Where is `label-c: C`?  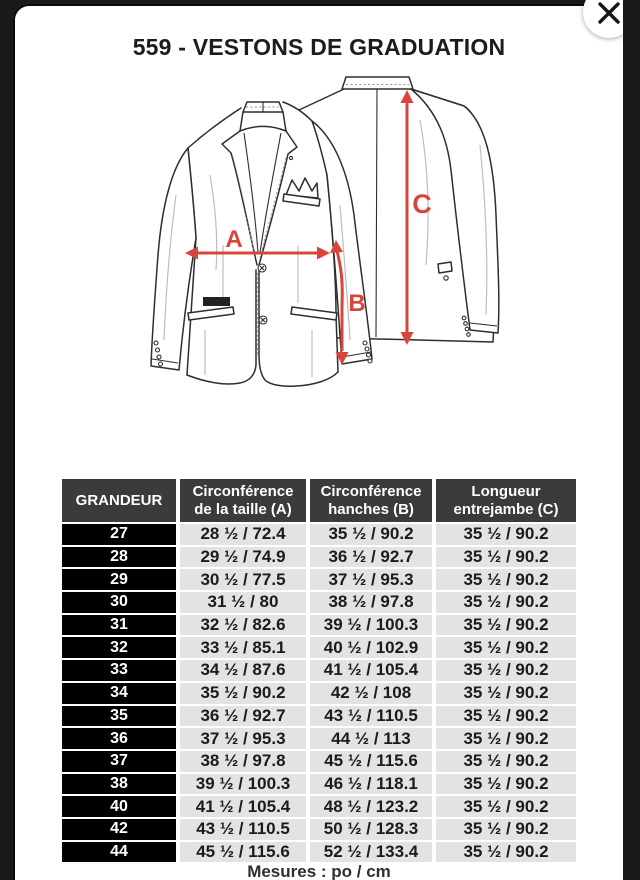 label-c: C is located at coordinates (422, 204).